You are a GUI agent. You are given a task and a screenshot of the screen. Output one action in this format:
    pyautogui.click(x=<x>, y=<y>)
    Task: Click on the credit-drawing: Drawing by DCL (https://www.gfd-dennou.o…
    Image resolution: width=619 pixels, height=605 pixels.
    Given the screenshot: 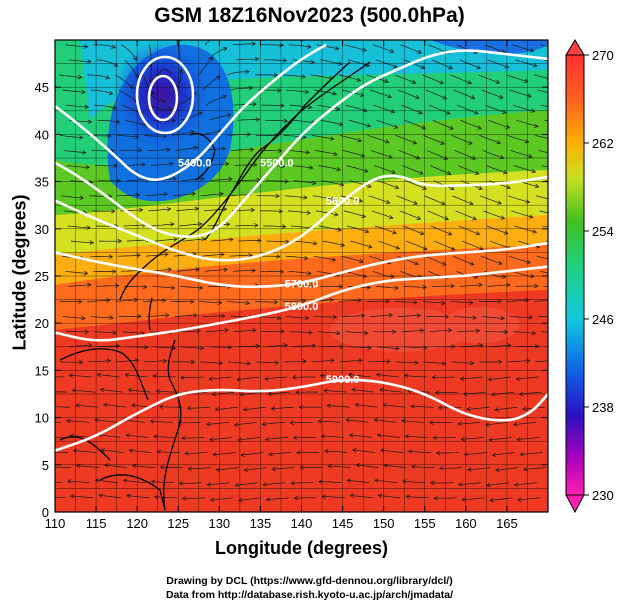 What is the action you would take?
    pyautogui.click(x=309, y=581)
    